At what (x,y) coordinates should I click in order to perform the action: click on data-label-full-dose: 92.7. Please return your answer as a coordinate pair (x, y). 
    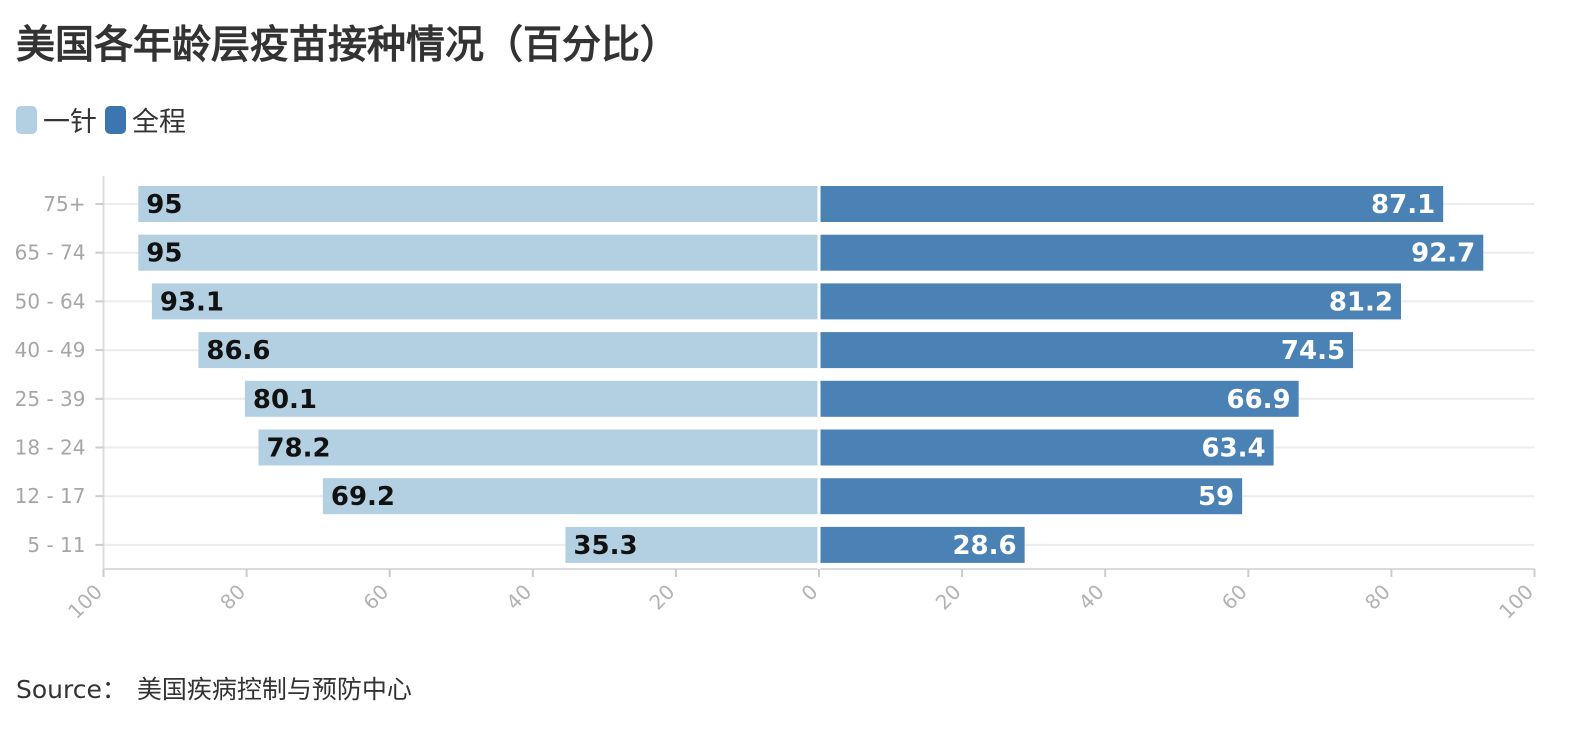
    Looking at the image, I should click on (1443, 254).